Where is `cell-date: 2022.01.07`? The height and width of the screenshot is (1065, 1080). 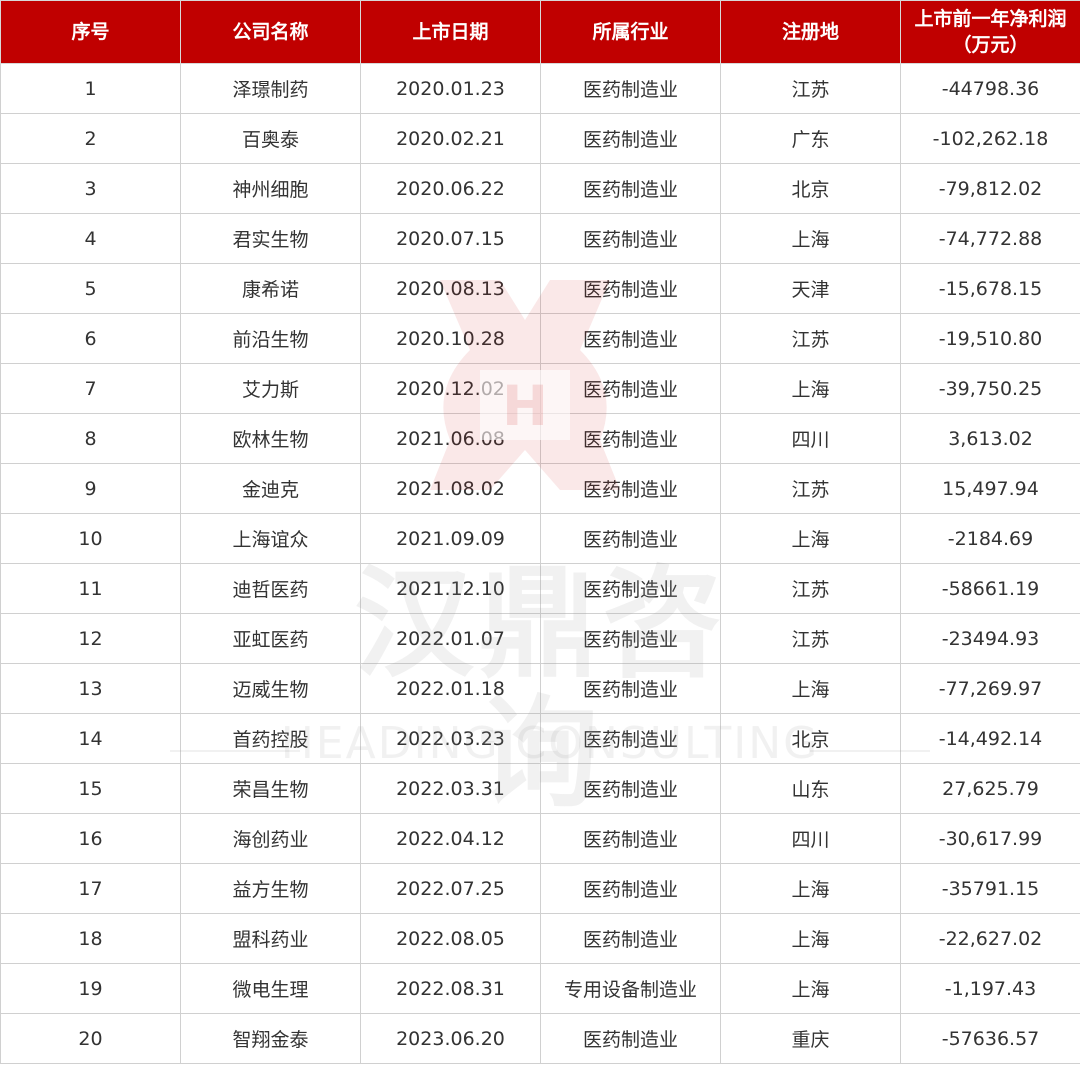 cell-date: 2022.01.07 is located at coordinates (450, 638).